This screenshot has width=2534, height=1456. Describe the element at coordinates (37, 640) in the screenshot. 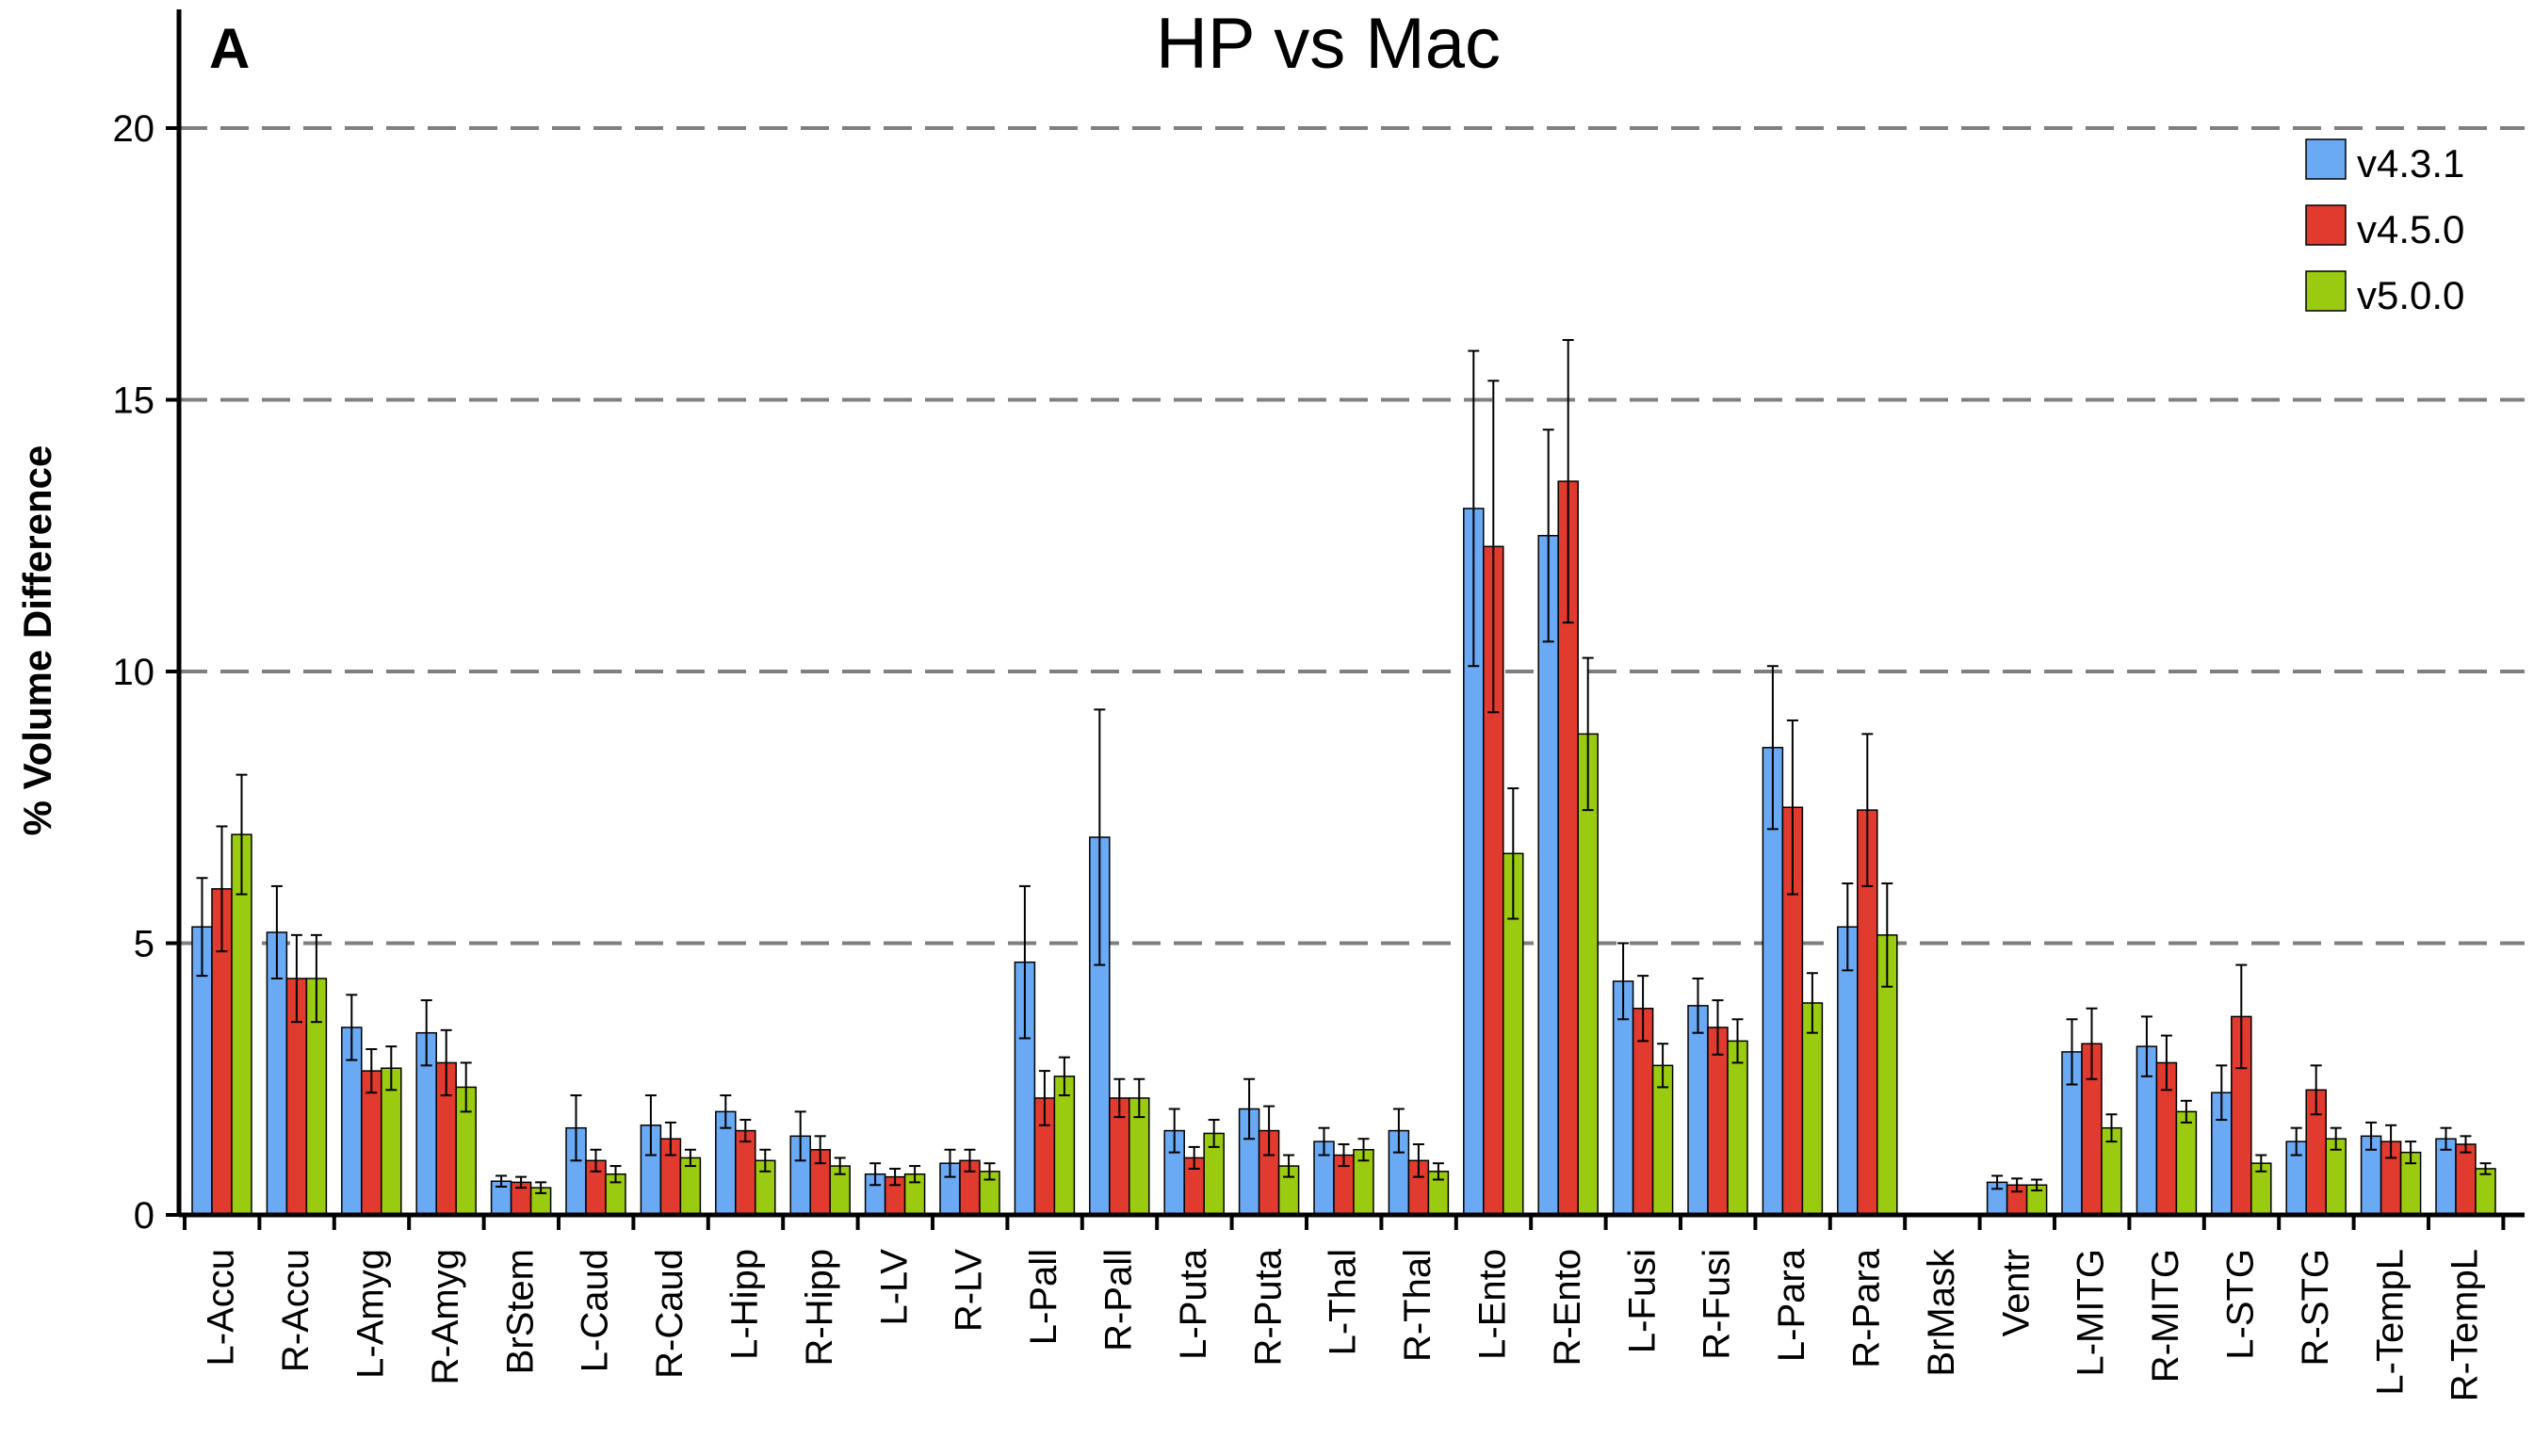

I see `y-axis-label: % Volume Difference` at that location.